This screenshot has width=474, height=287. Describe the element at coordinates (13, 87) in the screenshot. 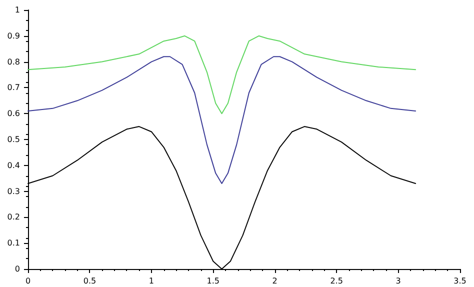

I see `y-tick-label: 0.7` at that location.